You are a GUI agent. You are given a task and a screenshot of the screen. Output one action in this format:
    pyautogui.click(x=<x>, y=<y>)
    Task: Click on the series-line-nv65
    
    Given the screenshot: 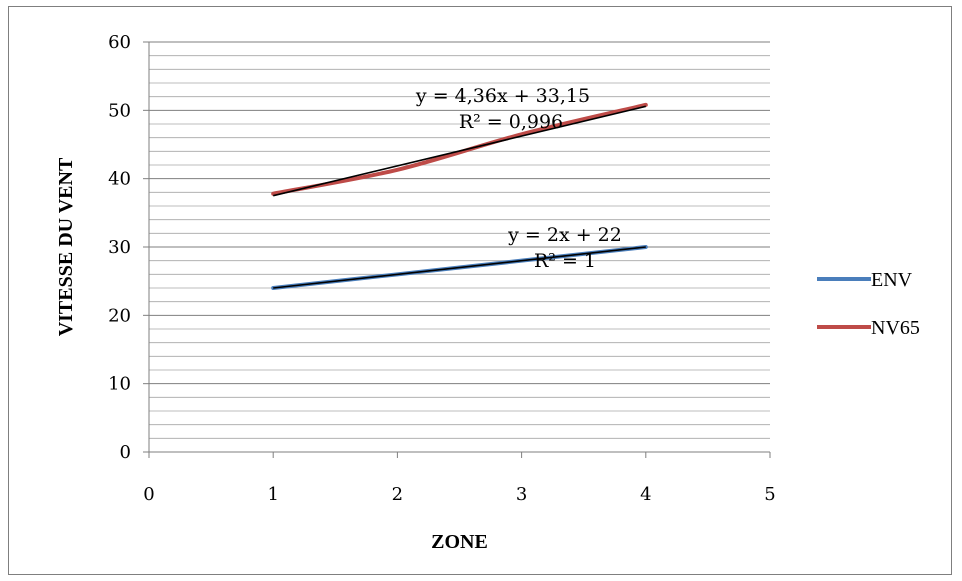 What is the action you would take?
    pyautogui.click(x=459, y=149)
    